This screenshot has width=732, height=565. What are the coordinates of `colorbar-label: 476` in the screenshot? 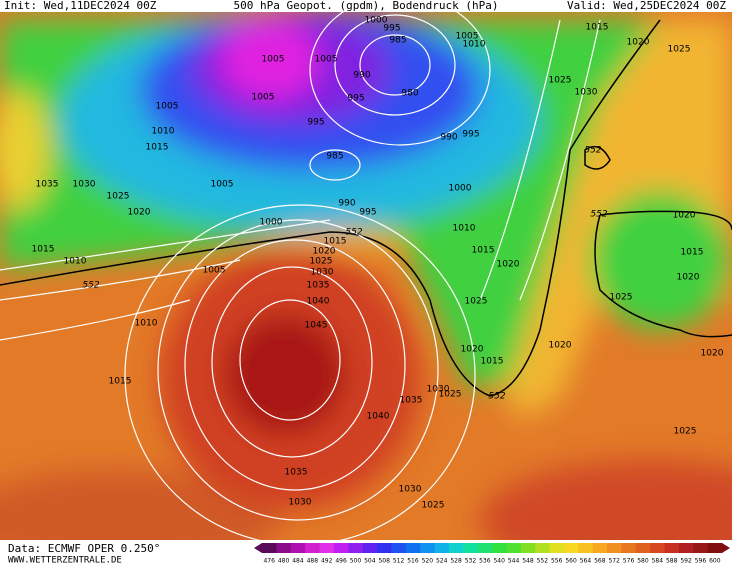 It's located at (269, 561).